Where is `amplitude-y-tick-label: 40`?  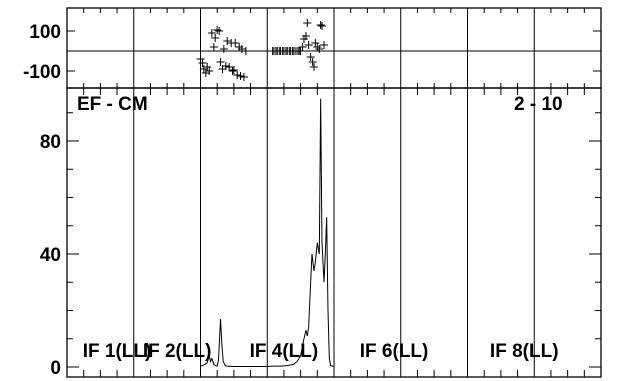 amplitude-y-tick-label: 40 is located at coordinates (50, 255).